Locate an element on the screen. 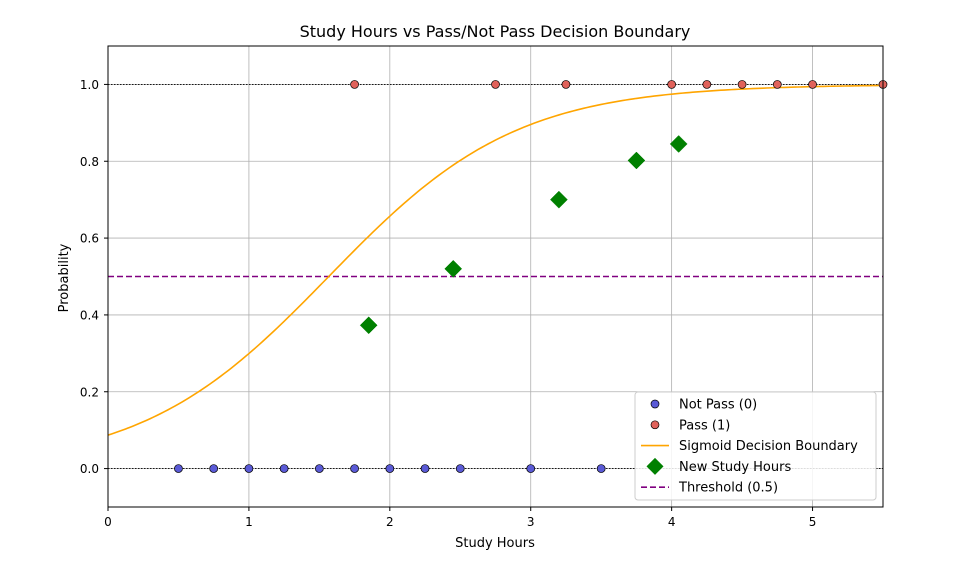 This screenshot has height=566, width=976. y-tick-label: 0.2 is located at coordinates (89, 392).